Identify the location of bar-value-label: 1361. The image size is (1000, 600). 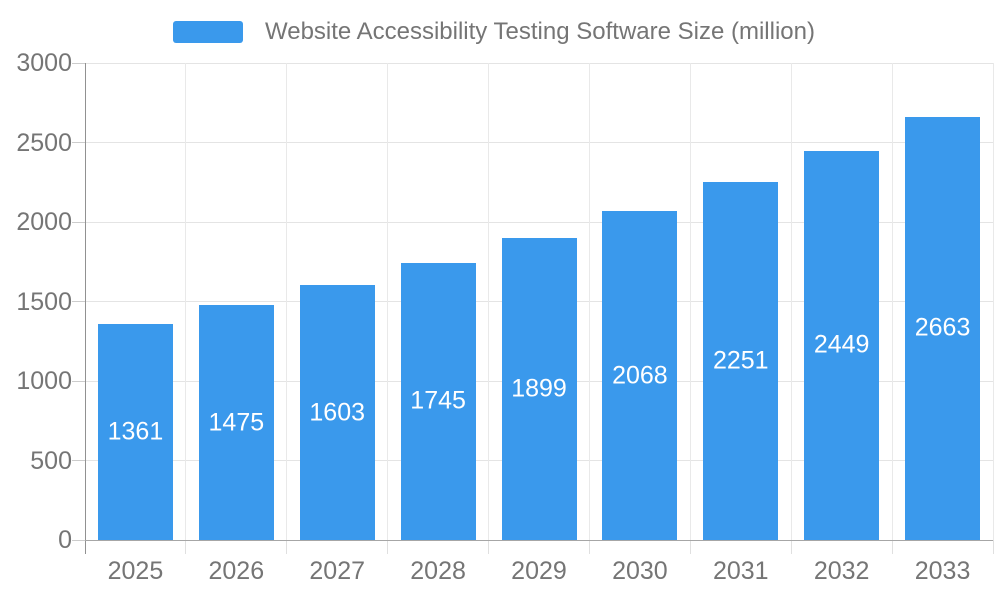
(135, 431).